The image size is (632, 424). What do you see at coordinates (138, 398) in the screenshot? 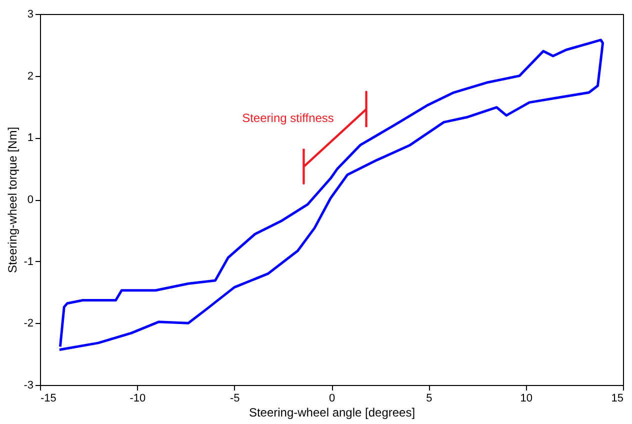
I see `x-tick-label: -10` at bounding box center [138, 398].